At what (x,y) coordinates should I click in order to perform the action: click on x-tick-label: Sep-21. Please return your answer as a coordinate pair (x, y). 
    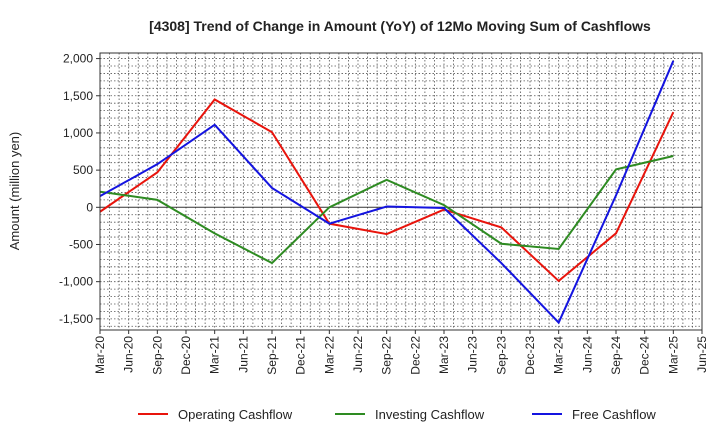
    Looking at the image, I should click on (272, 355).